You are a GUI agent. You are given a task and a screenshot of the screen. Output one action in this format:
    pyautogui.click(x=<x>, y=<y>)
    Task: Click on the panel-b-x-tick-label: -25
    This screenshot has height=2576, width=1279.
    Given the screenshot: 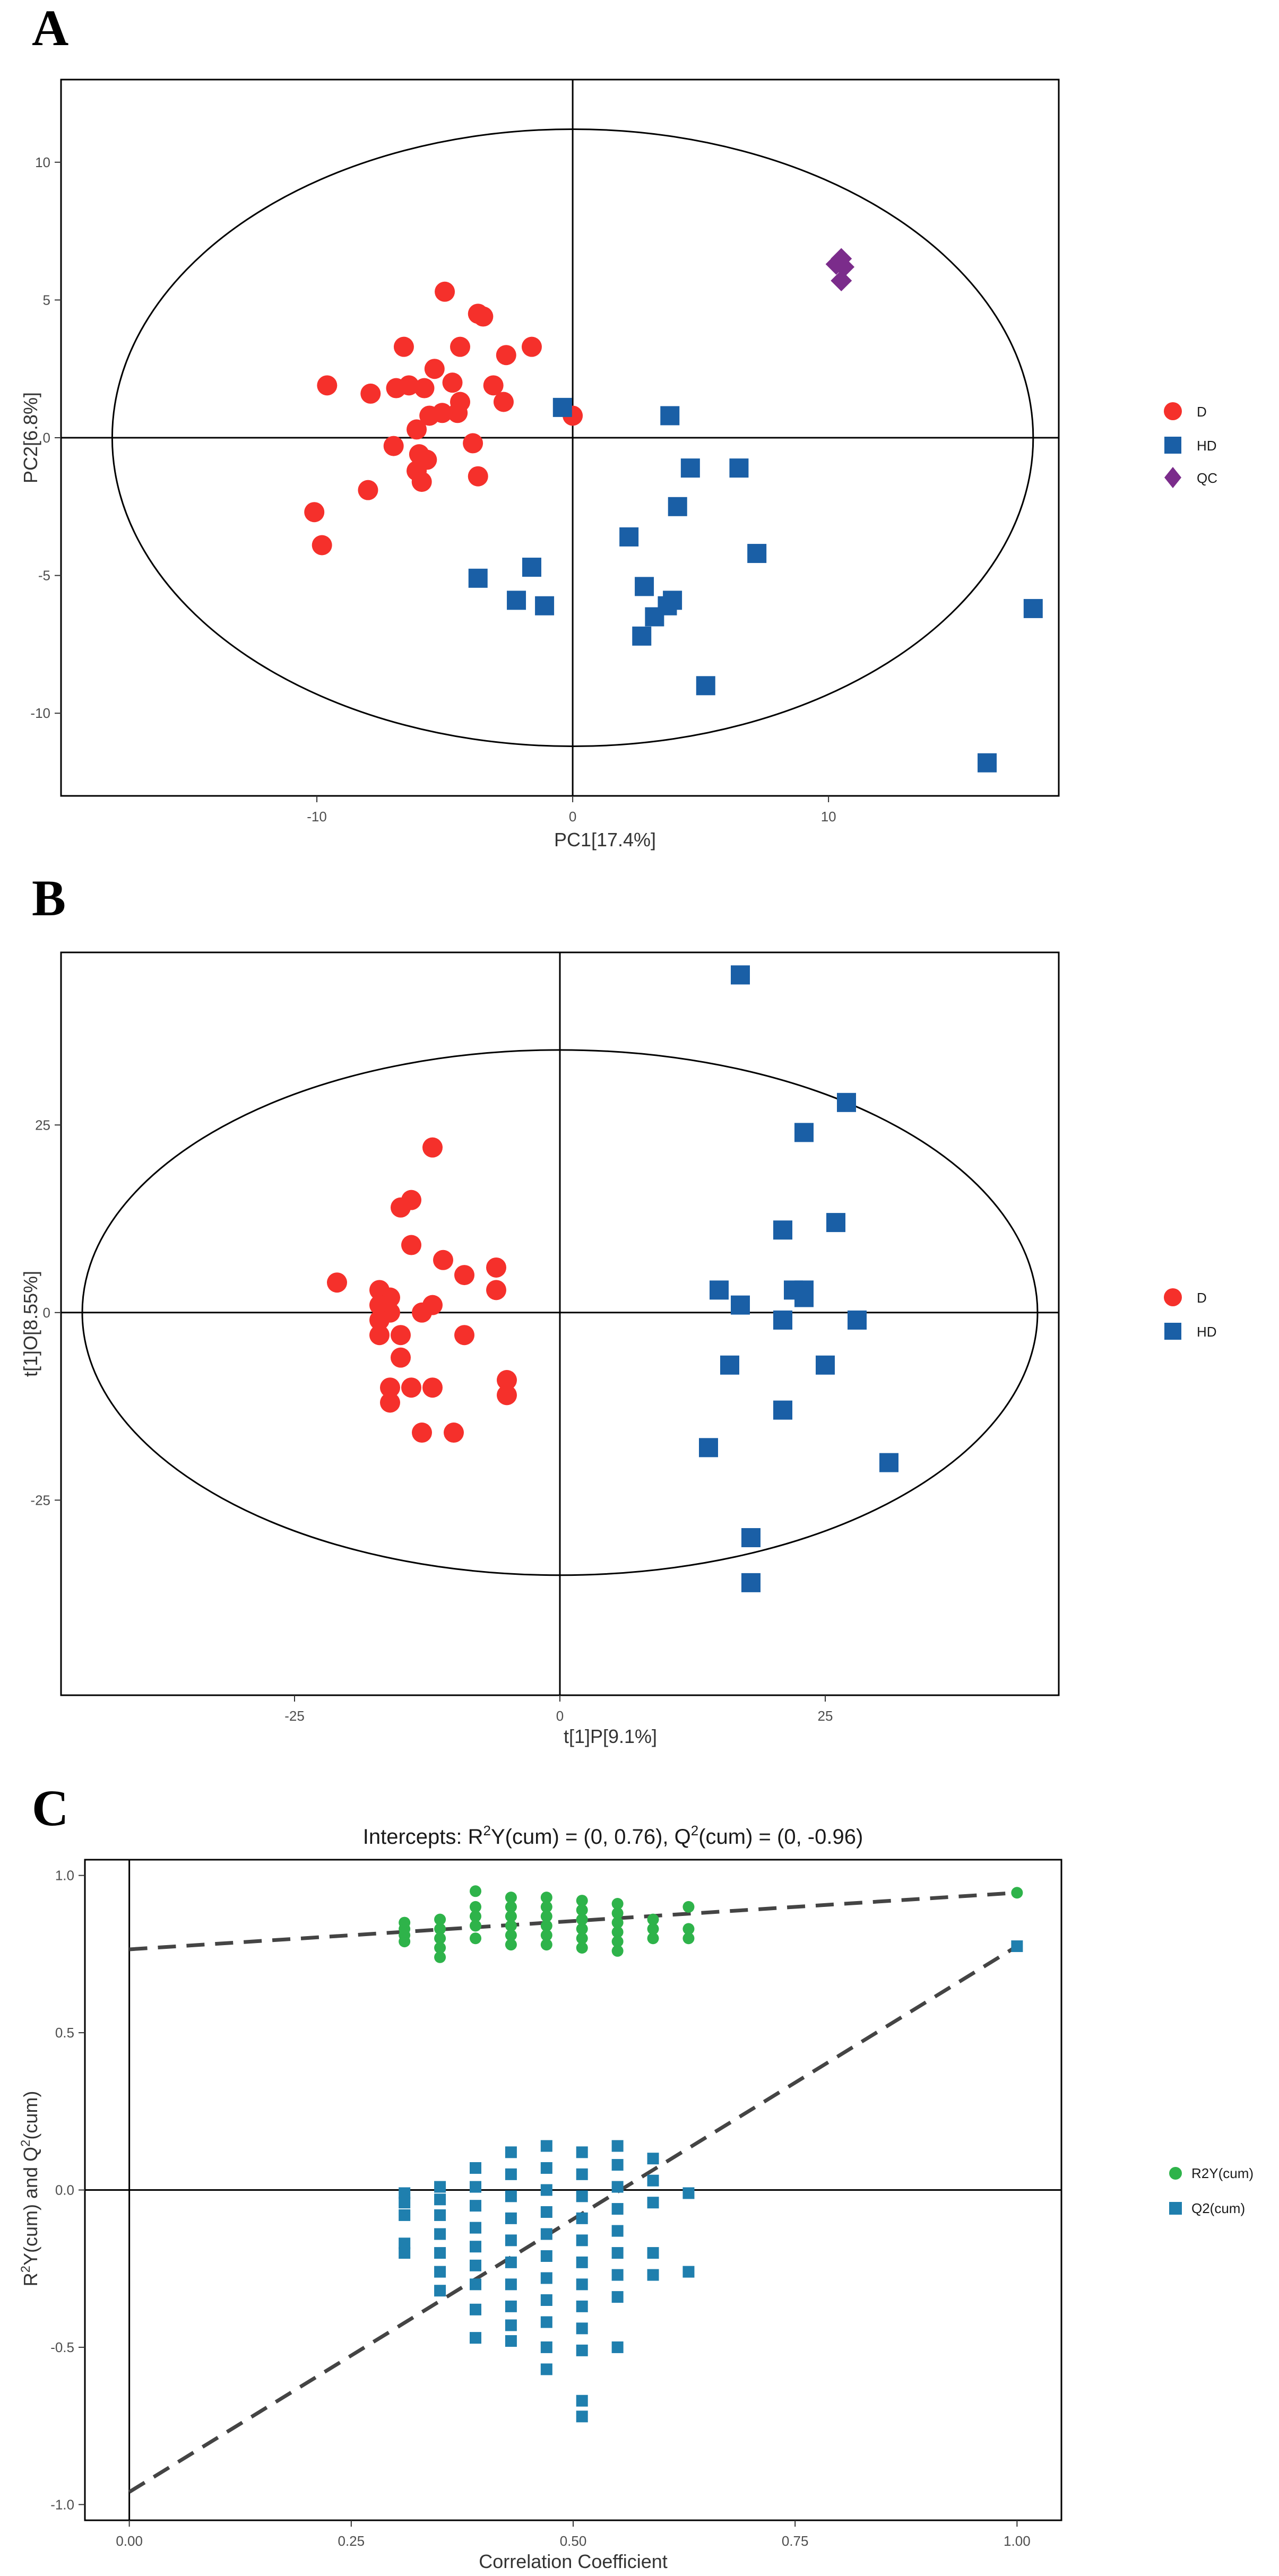 What is the action you would take?
    pyautogui.click(x=294, y=1716)
    